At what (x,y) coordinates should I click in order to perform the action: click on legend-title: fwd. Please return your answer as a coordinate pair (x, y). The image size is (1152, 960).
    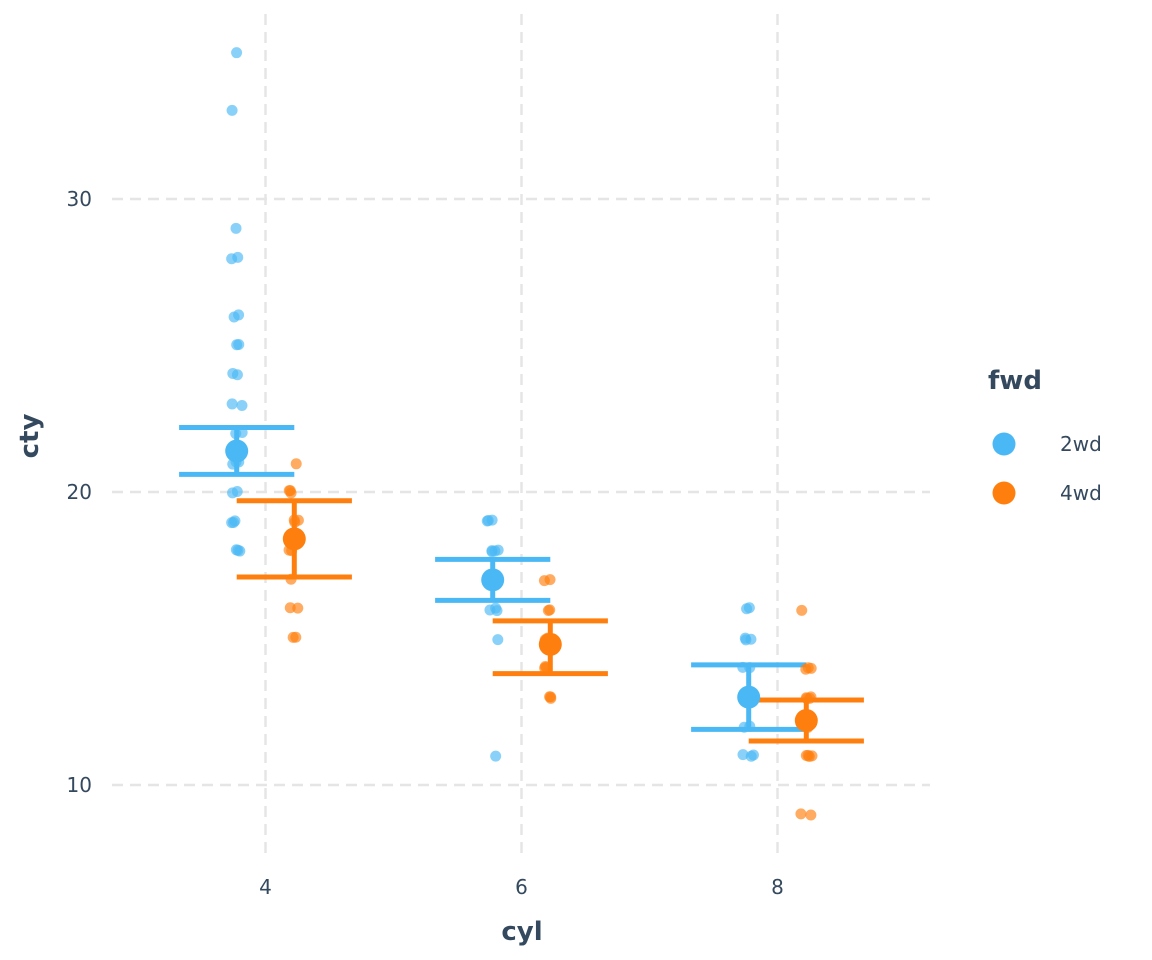
    Looking at the image, I should click on (1015, 381).